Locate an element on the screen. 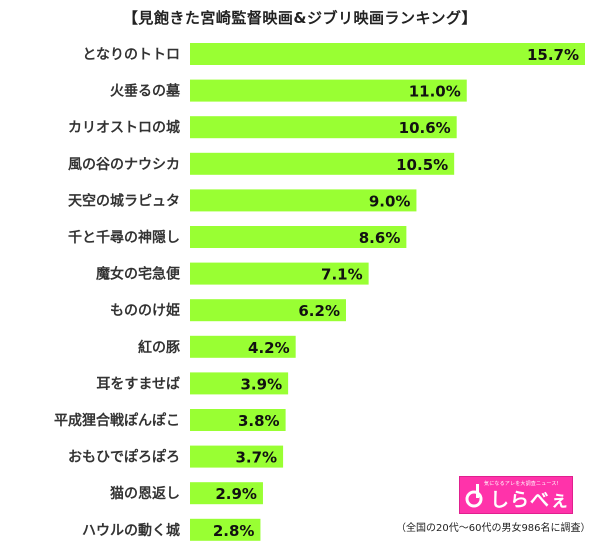  category-label: 耳をすませば is located at coordinates (138, 384).